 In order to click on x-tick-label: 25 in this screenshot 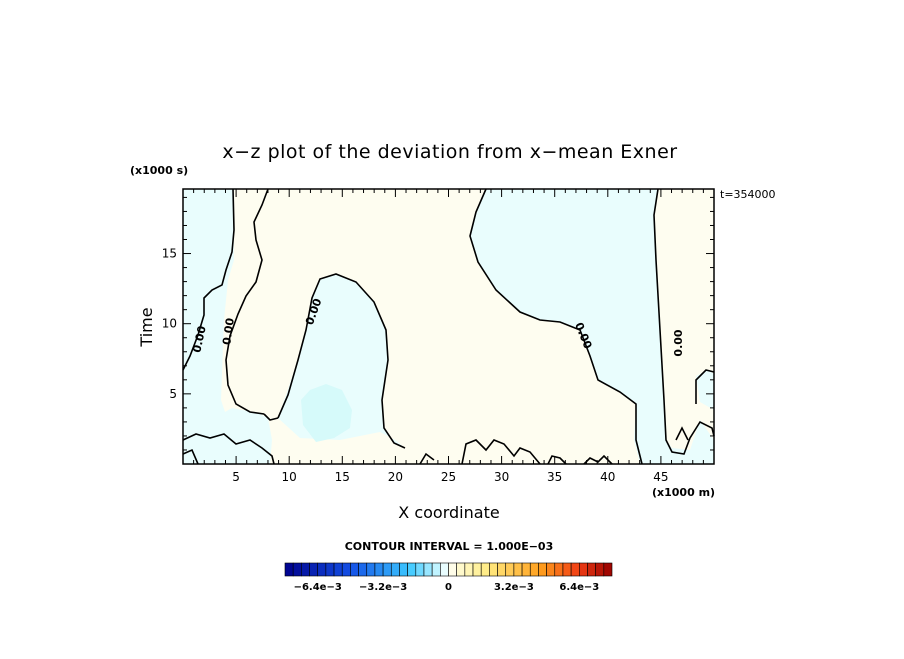, I will do `click(448, 477)`.